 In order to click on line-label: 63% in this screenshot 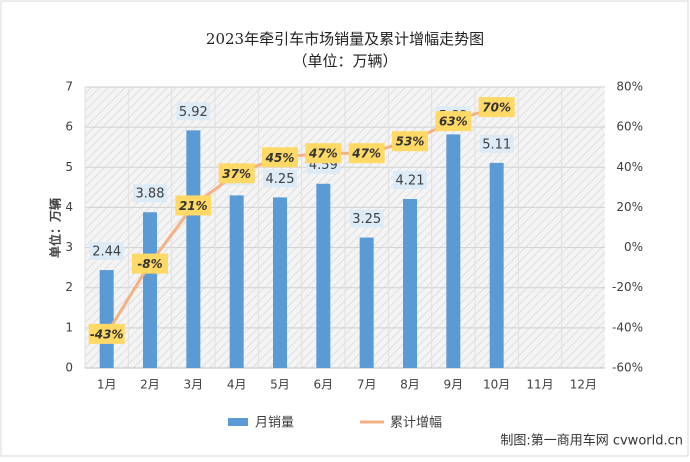, I will do `click(453, 122)`.